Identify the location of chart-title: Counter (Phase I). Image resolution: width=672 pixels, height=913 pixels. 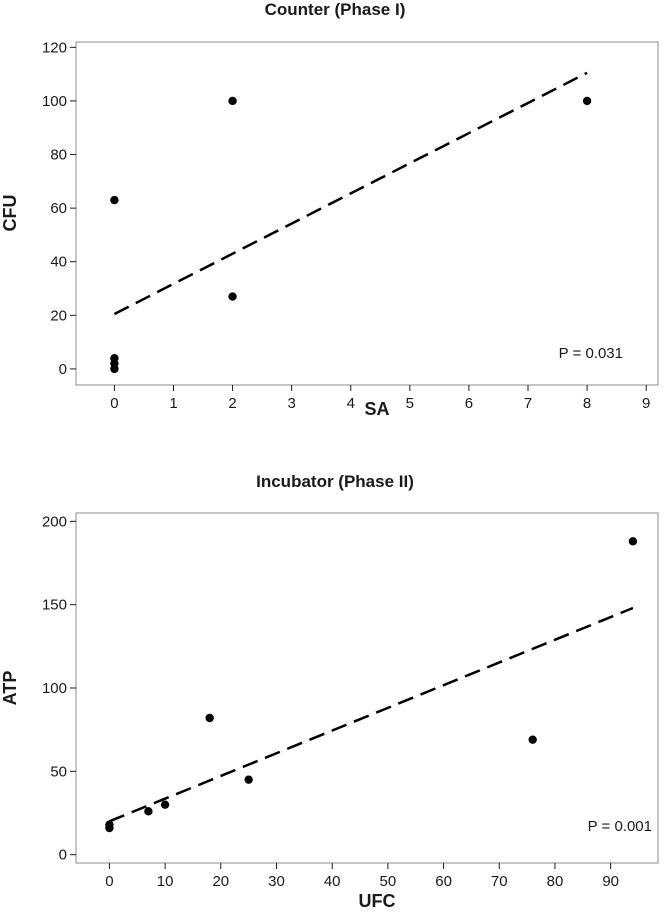
(335, 9).